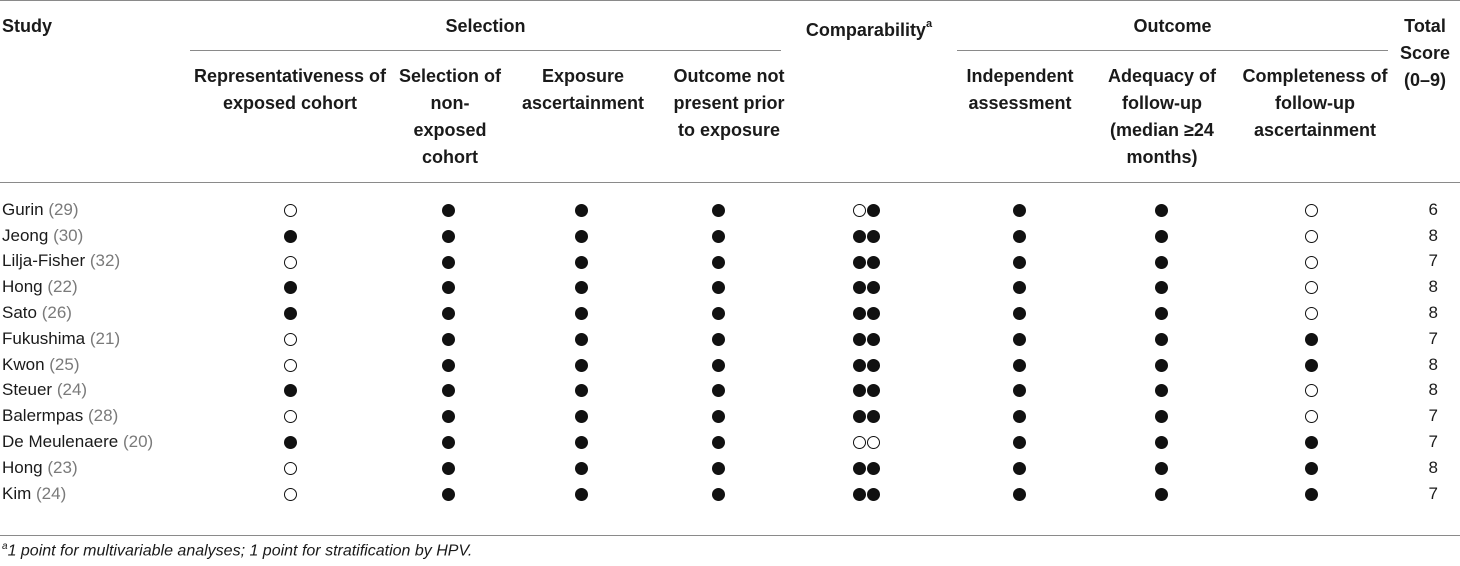 This screenshot has height=566, width=1460. What do you see at coordinates (730, 182) in the screenshot?
I see `header-bottom-rule` at bounding box center [730, 182].